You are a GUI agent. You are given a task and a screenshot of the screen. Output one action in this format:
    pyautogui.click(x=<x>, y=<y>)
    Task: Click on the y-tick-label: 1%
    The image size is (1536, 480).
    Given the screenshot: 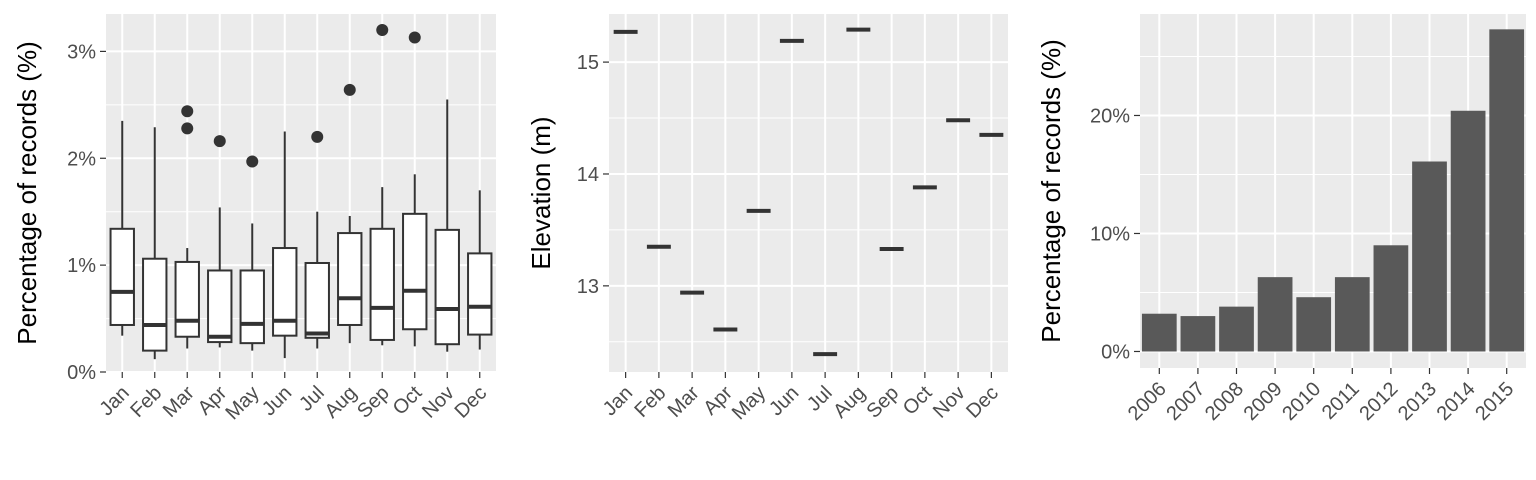 What is the action you would take?
    pyautogui.click(x=81, y=266)
    